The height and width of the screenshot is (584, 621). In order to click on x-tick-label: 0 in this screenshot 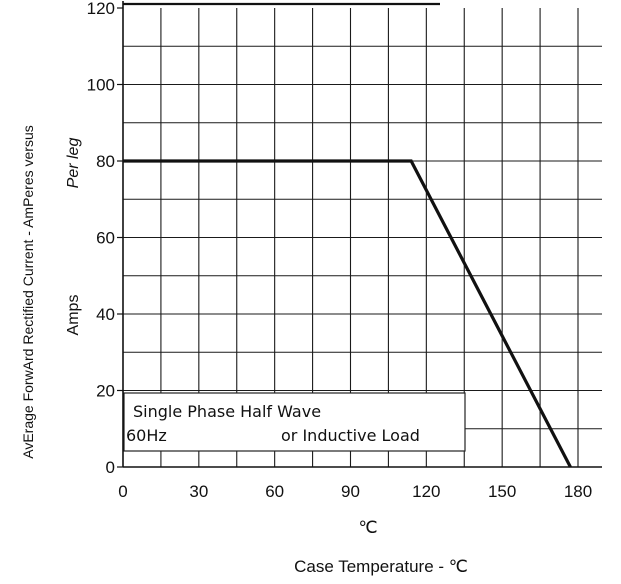, I will do `click(122, 491)`.